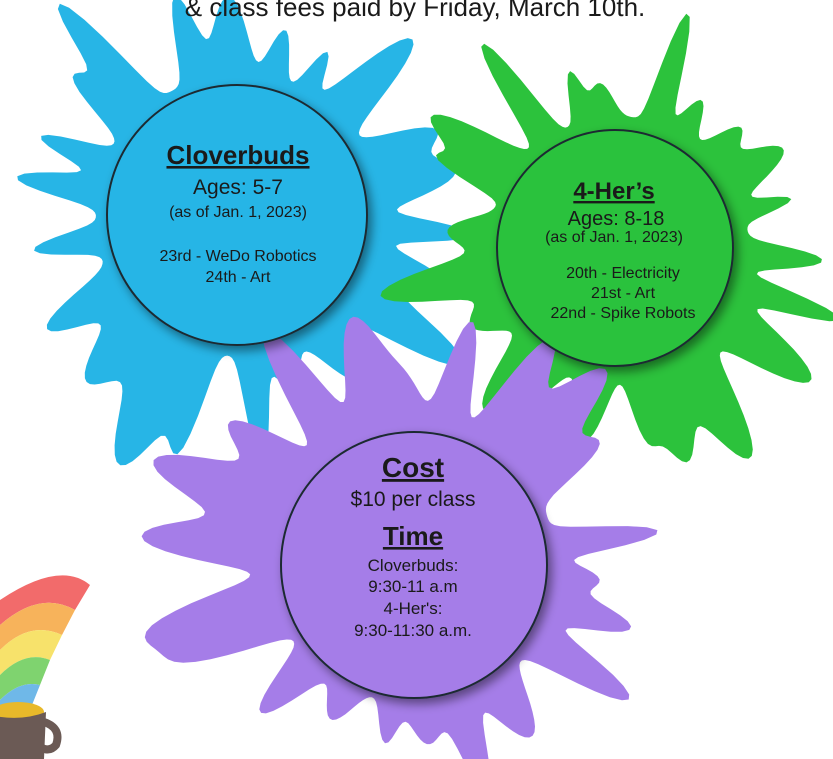 The image size is (833, 759). What do you see at coordinates (413, 499) in the screenshot?
I see `price: $10 per class` at bounding box center [413, 499].